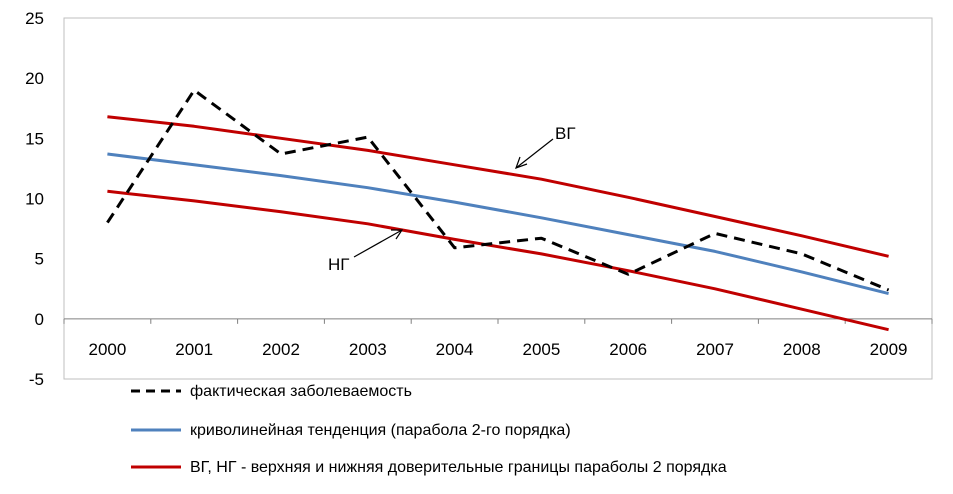 The image size is (953, 494). What do you see at coordinates (368, 349) in the screenshot?
I see `x-tick-label: 2003` at bounding box center [368, 349].